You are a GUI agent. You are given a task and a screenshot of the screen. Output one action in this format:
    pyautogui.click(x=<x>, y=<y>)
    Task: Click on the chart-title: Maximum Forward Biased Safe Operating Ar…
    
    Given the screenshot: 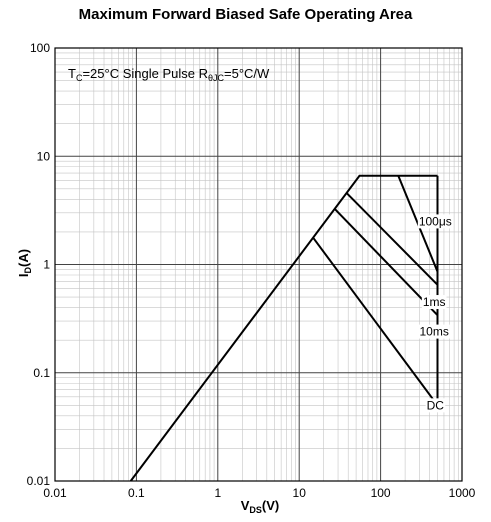 What is the action you would take?
    pyautogui.click(x=245, y=14)
    